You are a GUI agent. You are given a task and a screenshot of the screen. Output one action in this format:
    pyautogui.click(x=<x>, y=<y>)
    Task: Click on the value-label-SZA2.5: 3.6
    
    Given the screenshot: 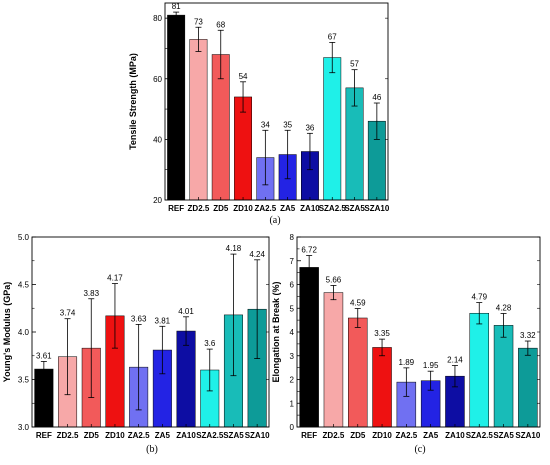 What is the action you would take?
    pyautogui.click(x=210, y=343)
    